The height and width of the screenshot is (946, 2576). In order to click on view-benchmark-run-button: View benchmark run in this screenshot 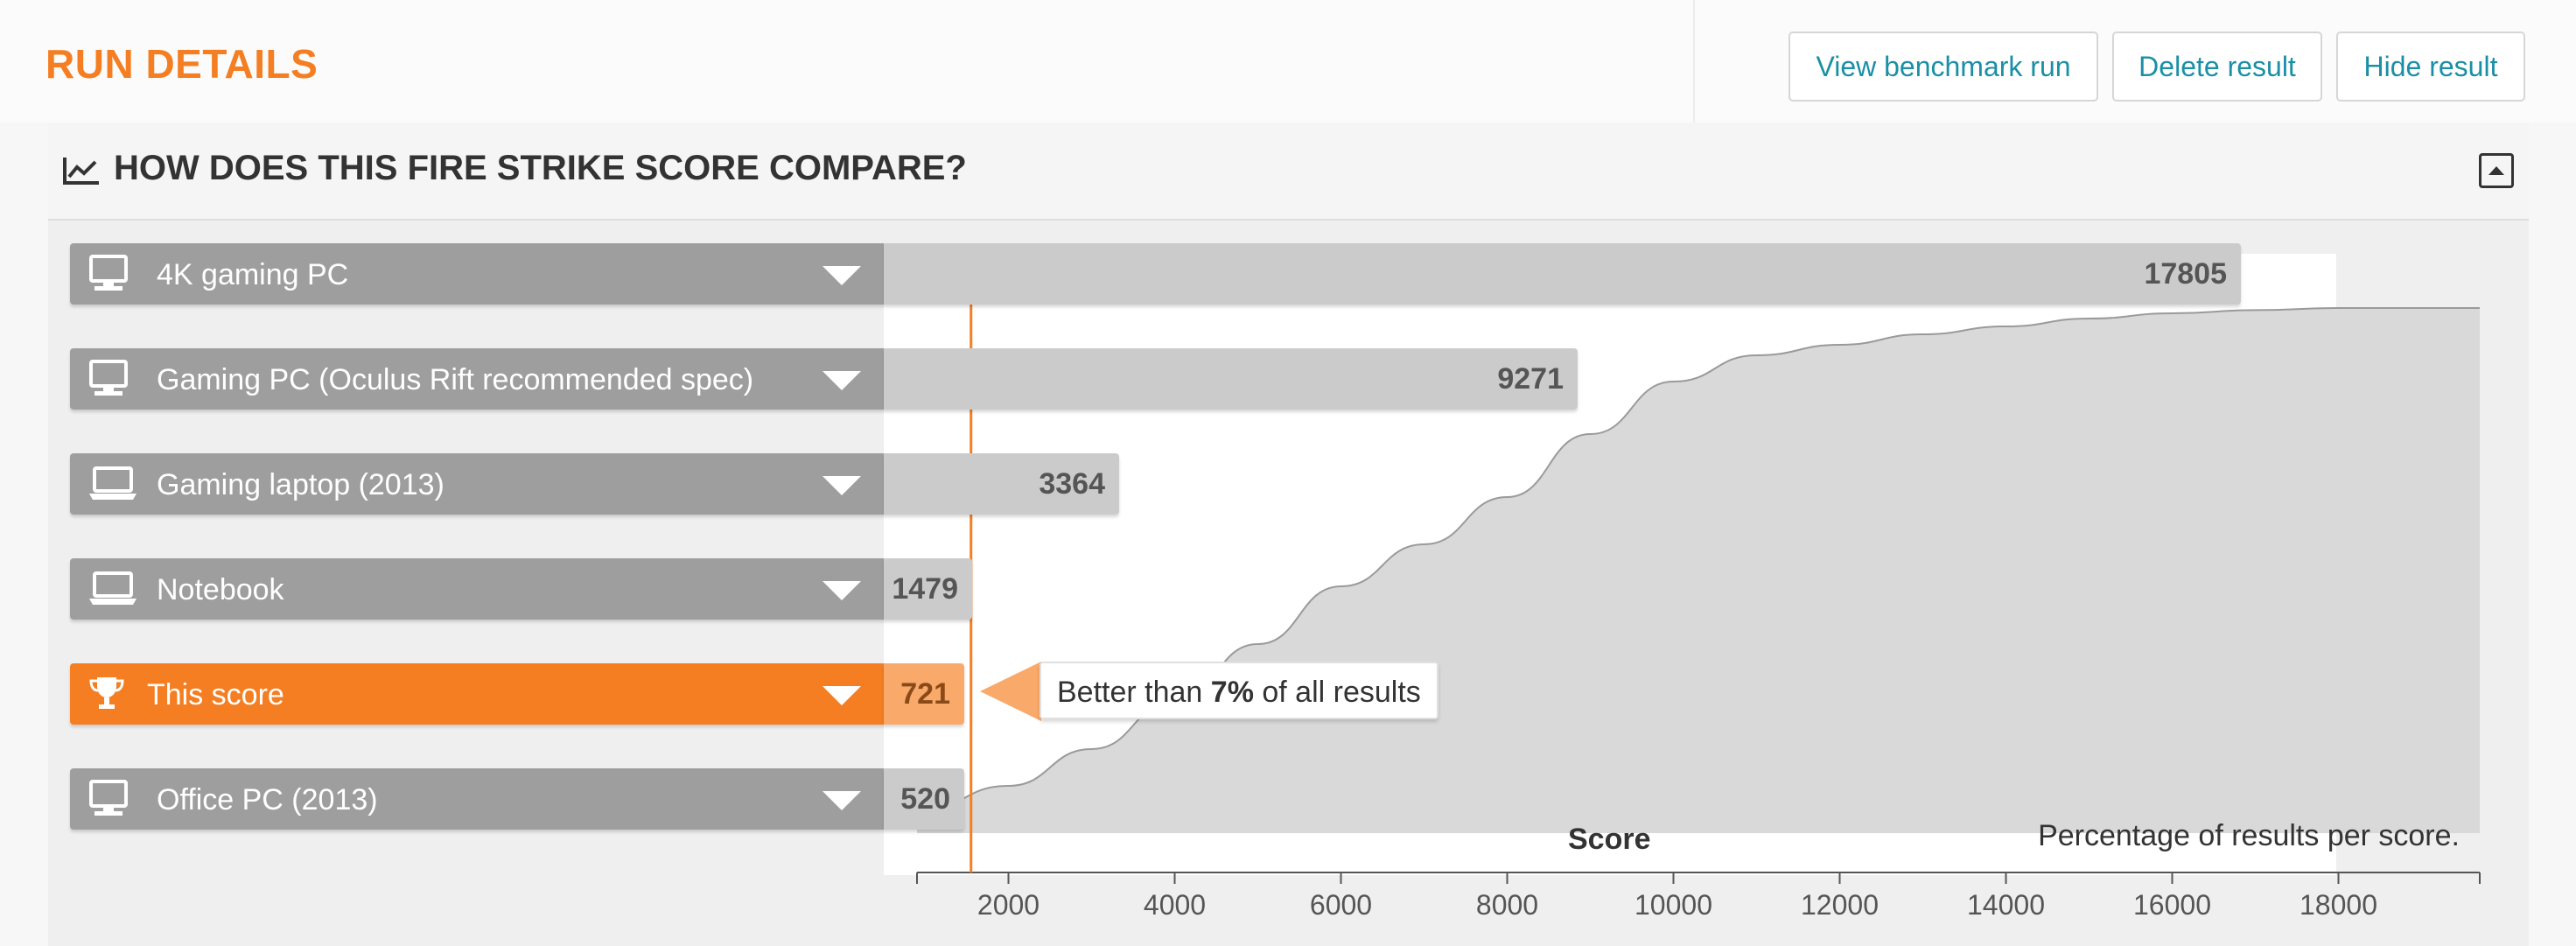, I will do `click(1943, 67)`.